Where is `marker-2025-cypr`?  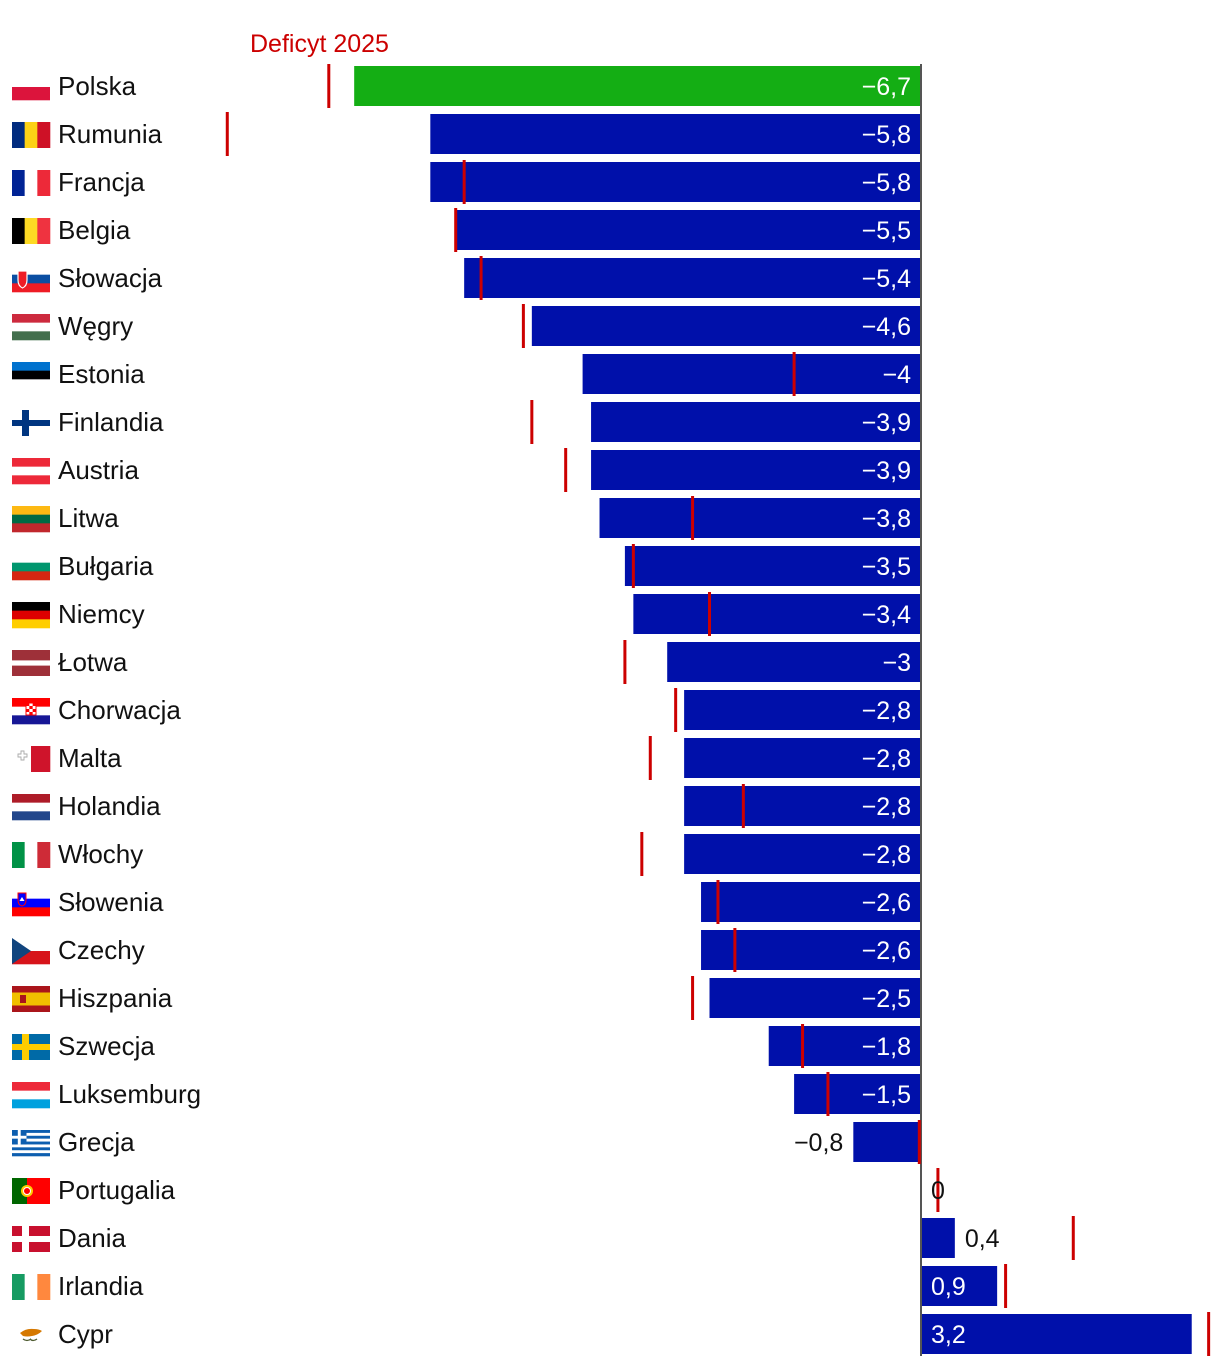
marker-2025-cypr is located at coordinates (1209, 1334).